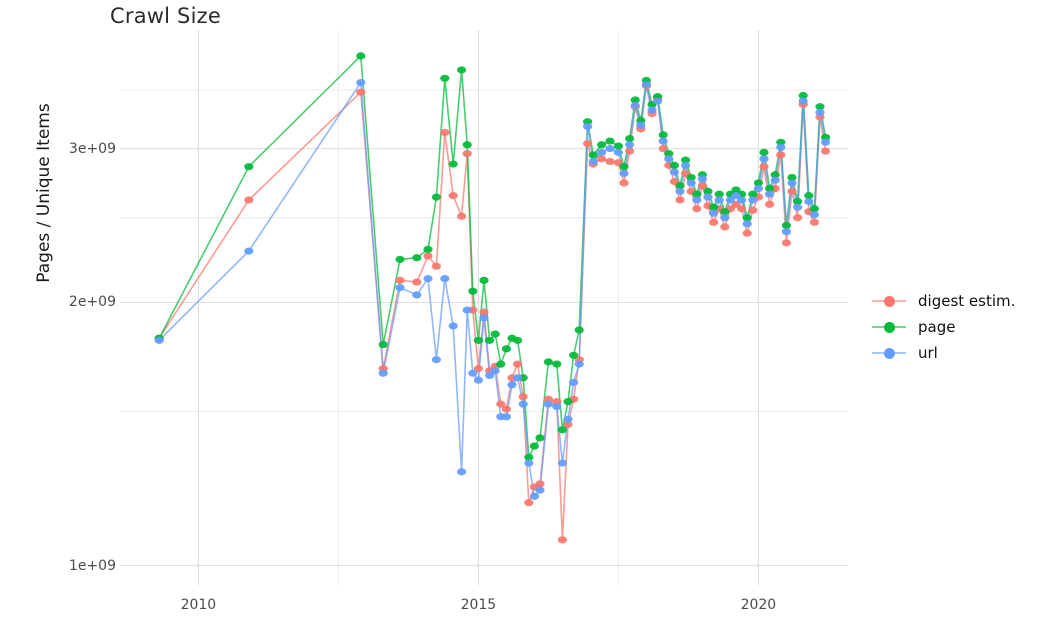 The height and width of the screenshot is (639, 1059). I want to click on legend-item-label: url, so click(928, 353).